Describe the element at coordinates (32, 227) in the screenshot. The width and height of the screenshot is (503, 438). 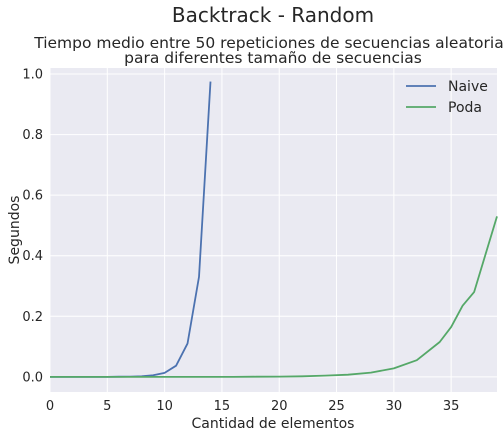
I see `y-tick-labels: 0.0 0.2 0.4 0.6 0.8 1.0` at that location.